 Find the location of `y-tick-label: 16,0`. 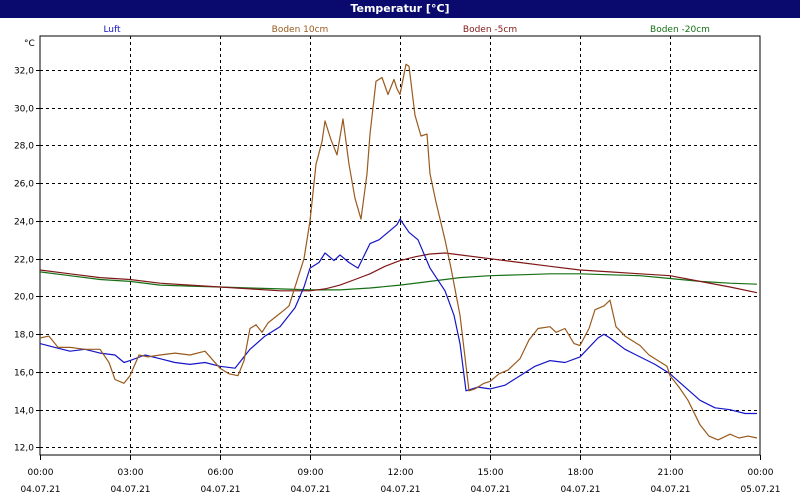

y-tick-label: 16,0 is located at coordinates (24, 374).